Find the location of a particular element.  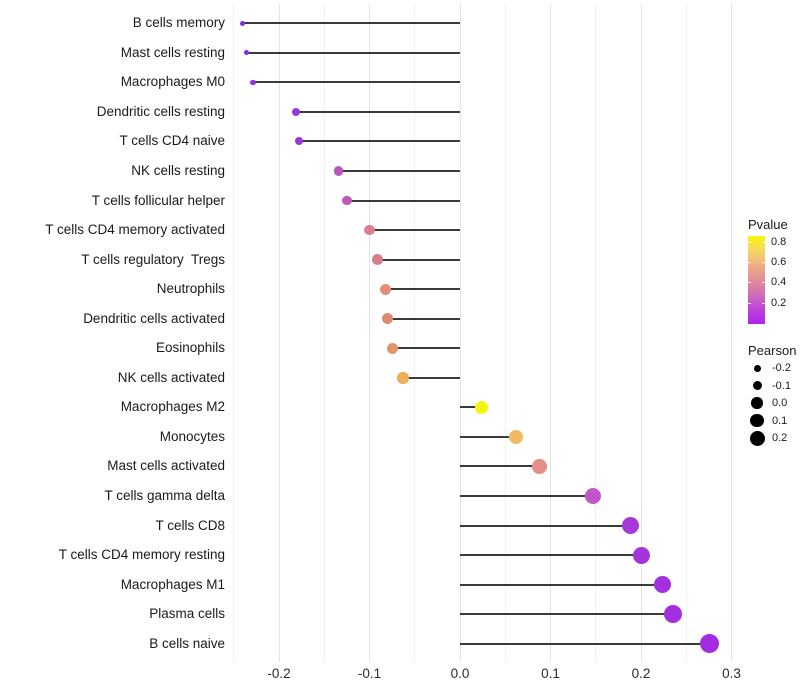

row-label: B cells naive is located at coordinates (187, 643).